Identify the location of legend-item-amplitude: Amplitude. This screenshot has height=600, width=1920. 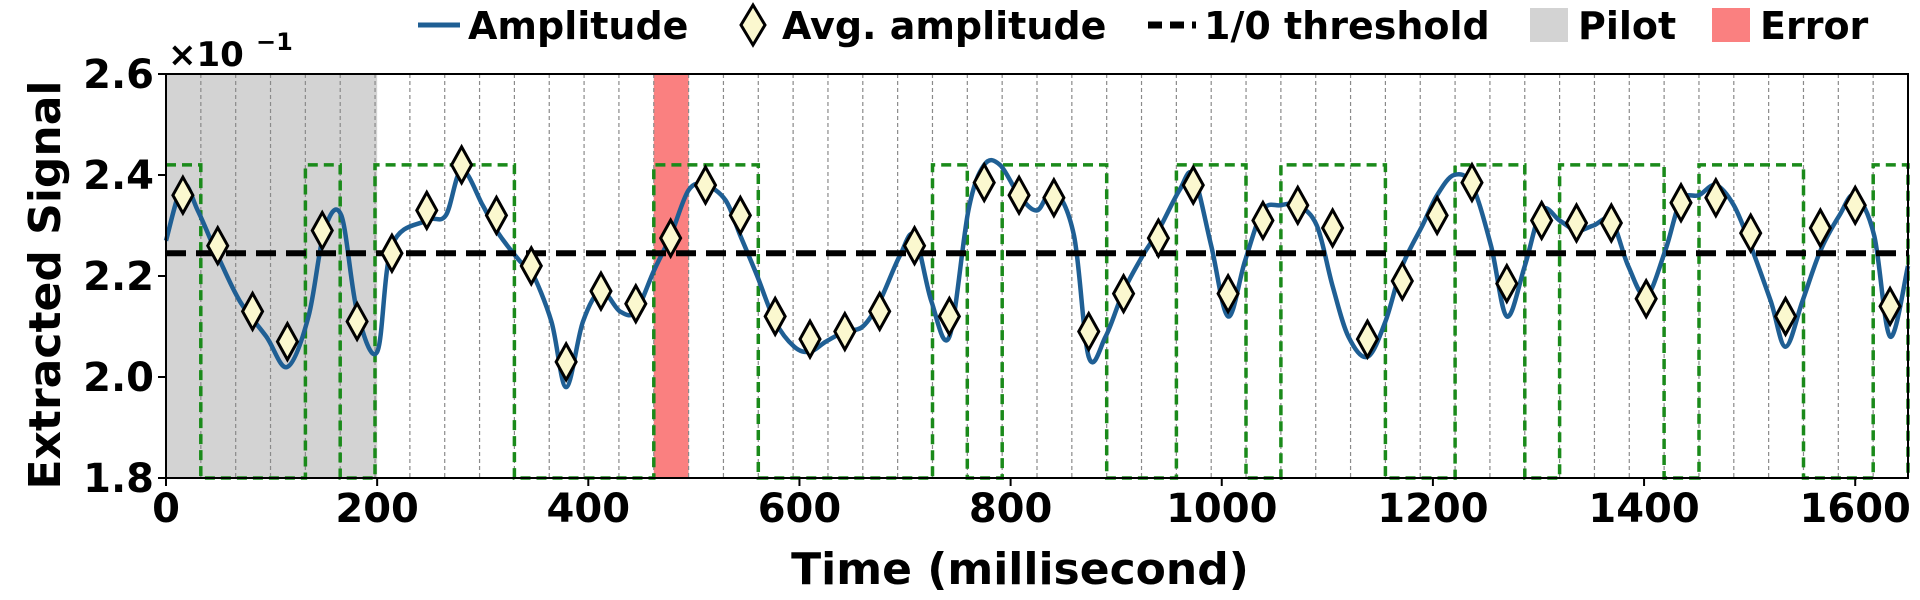
(553, 26).